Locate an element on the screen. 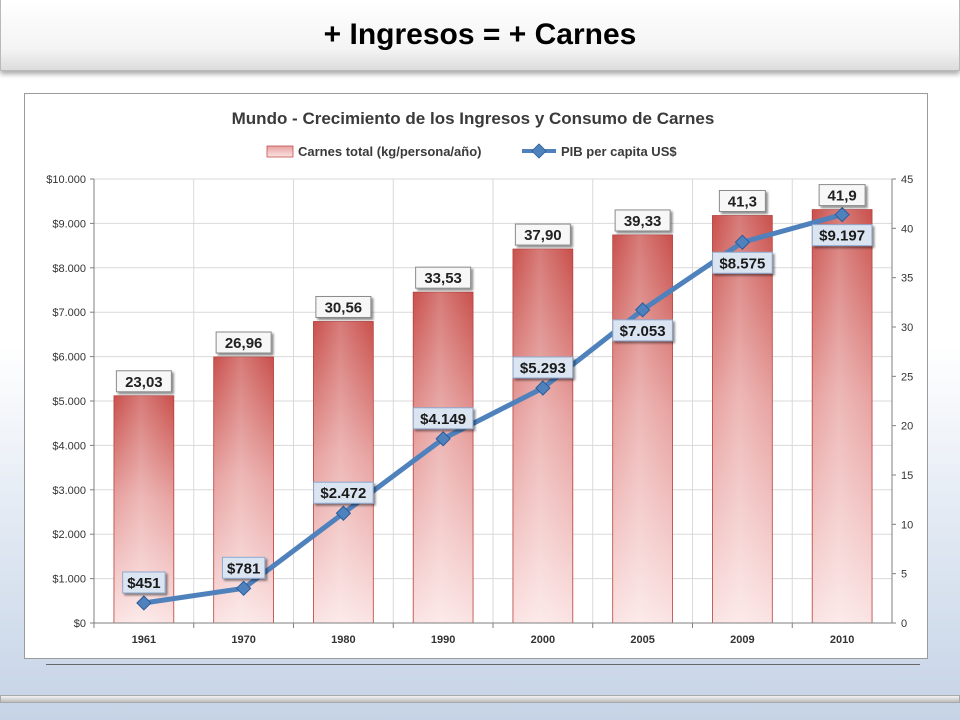 Image resolution: width=960 pixels, height=720 pixels. right-axis-tick-label: 30 is located at coordinates (907, 328).